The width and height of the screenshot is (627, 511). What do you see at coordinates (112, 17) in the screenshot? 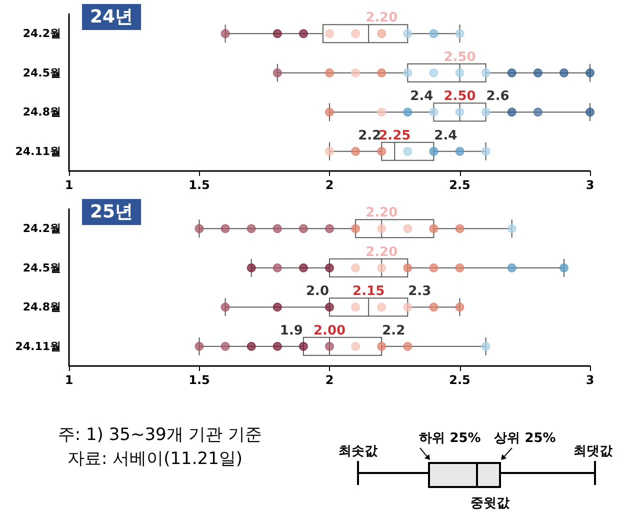
I see `chart-title: 24년` at bounding box center [112, 17].